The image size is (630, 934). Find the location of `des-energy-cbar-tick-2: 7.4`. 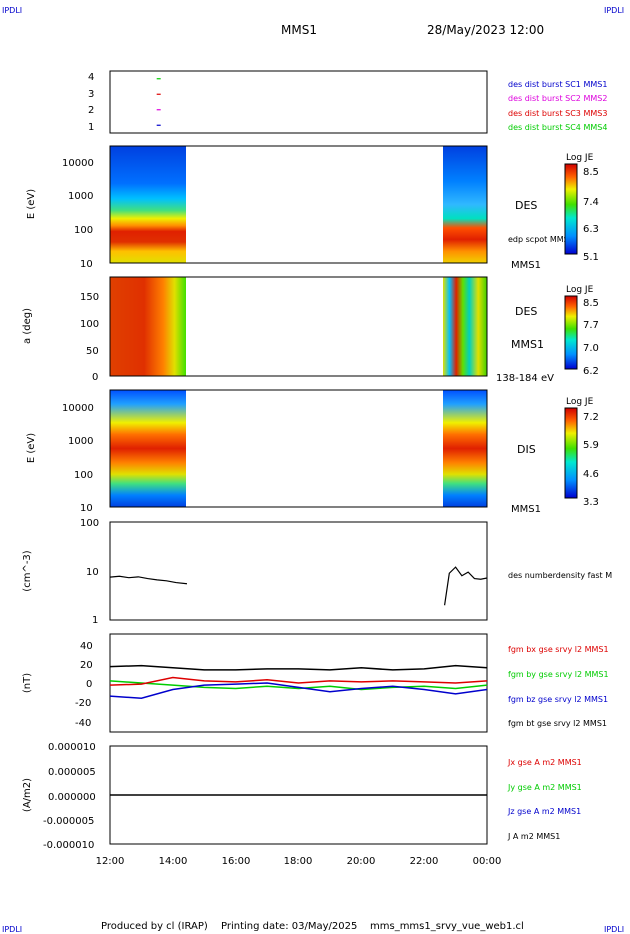

des-energy-cbar-tick-2: 7.4 is located at coordinates (591, 202).